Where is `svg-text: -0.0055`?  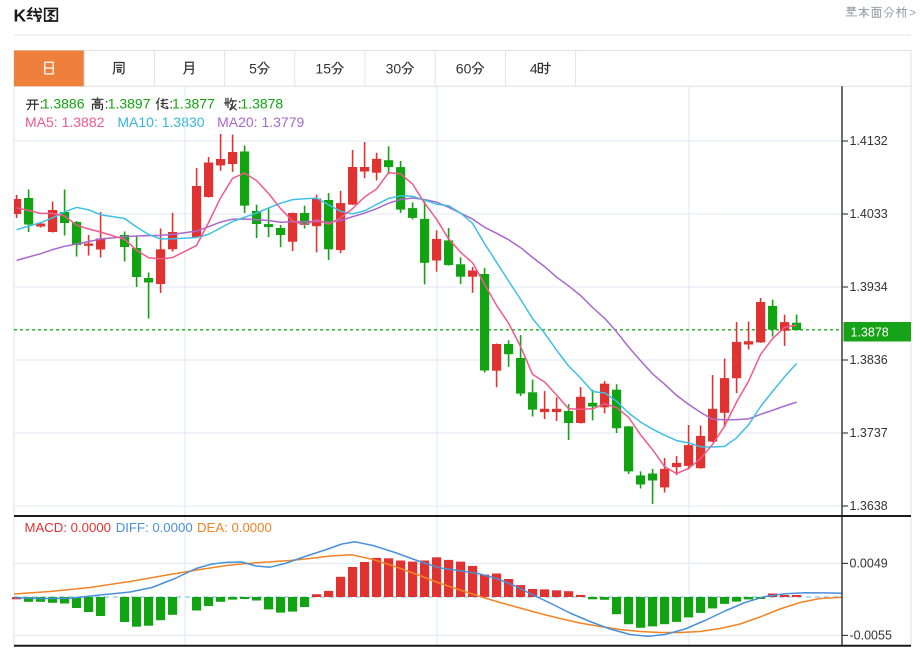
svg-text: -0.0055 is located at coordinates (871, 636).